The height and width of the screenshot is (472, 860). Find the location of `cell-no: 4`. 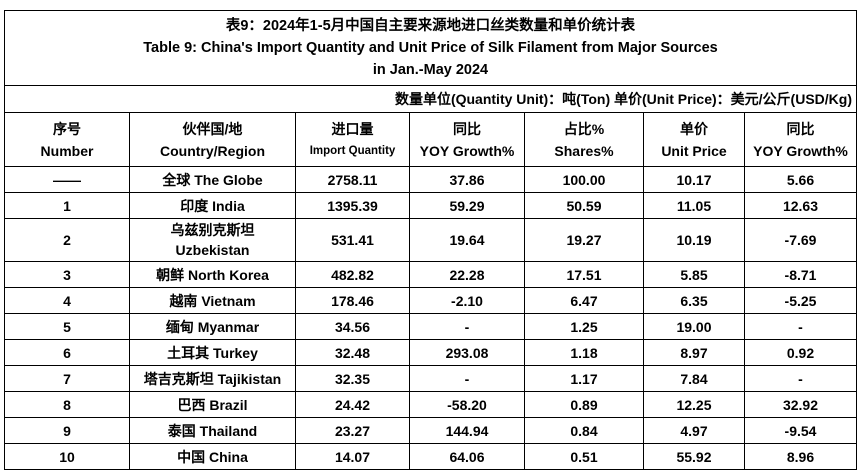

cell-no: 4 is located at coordinates (67, 300).